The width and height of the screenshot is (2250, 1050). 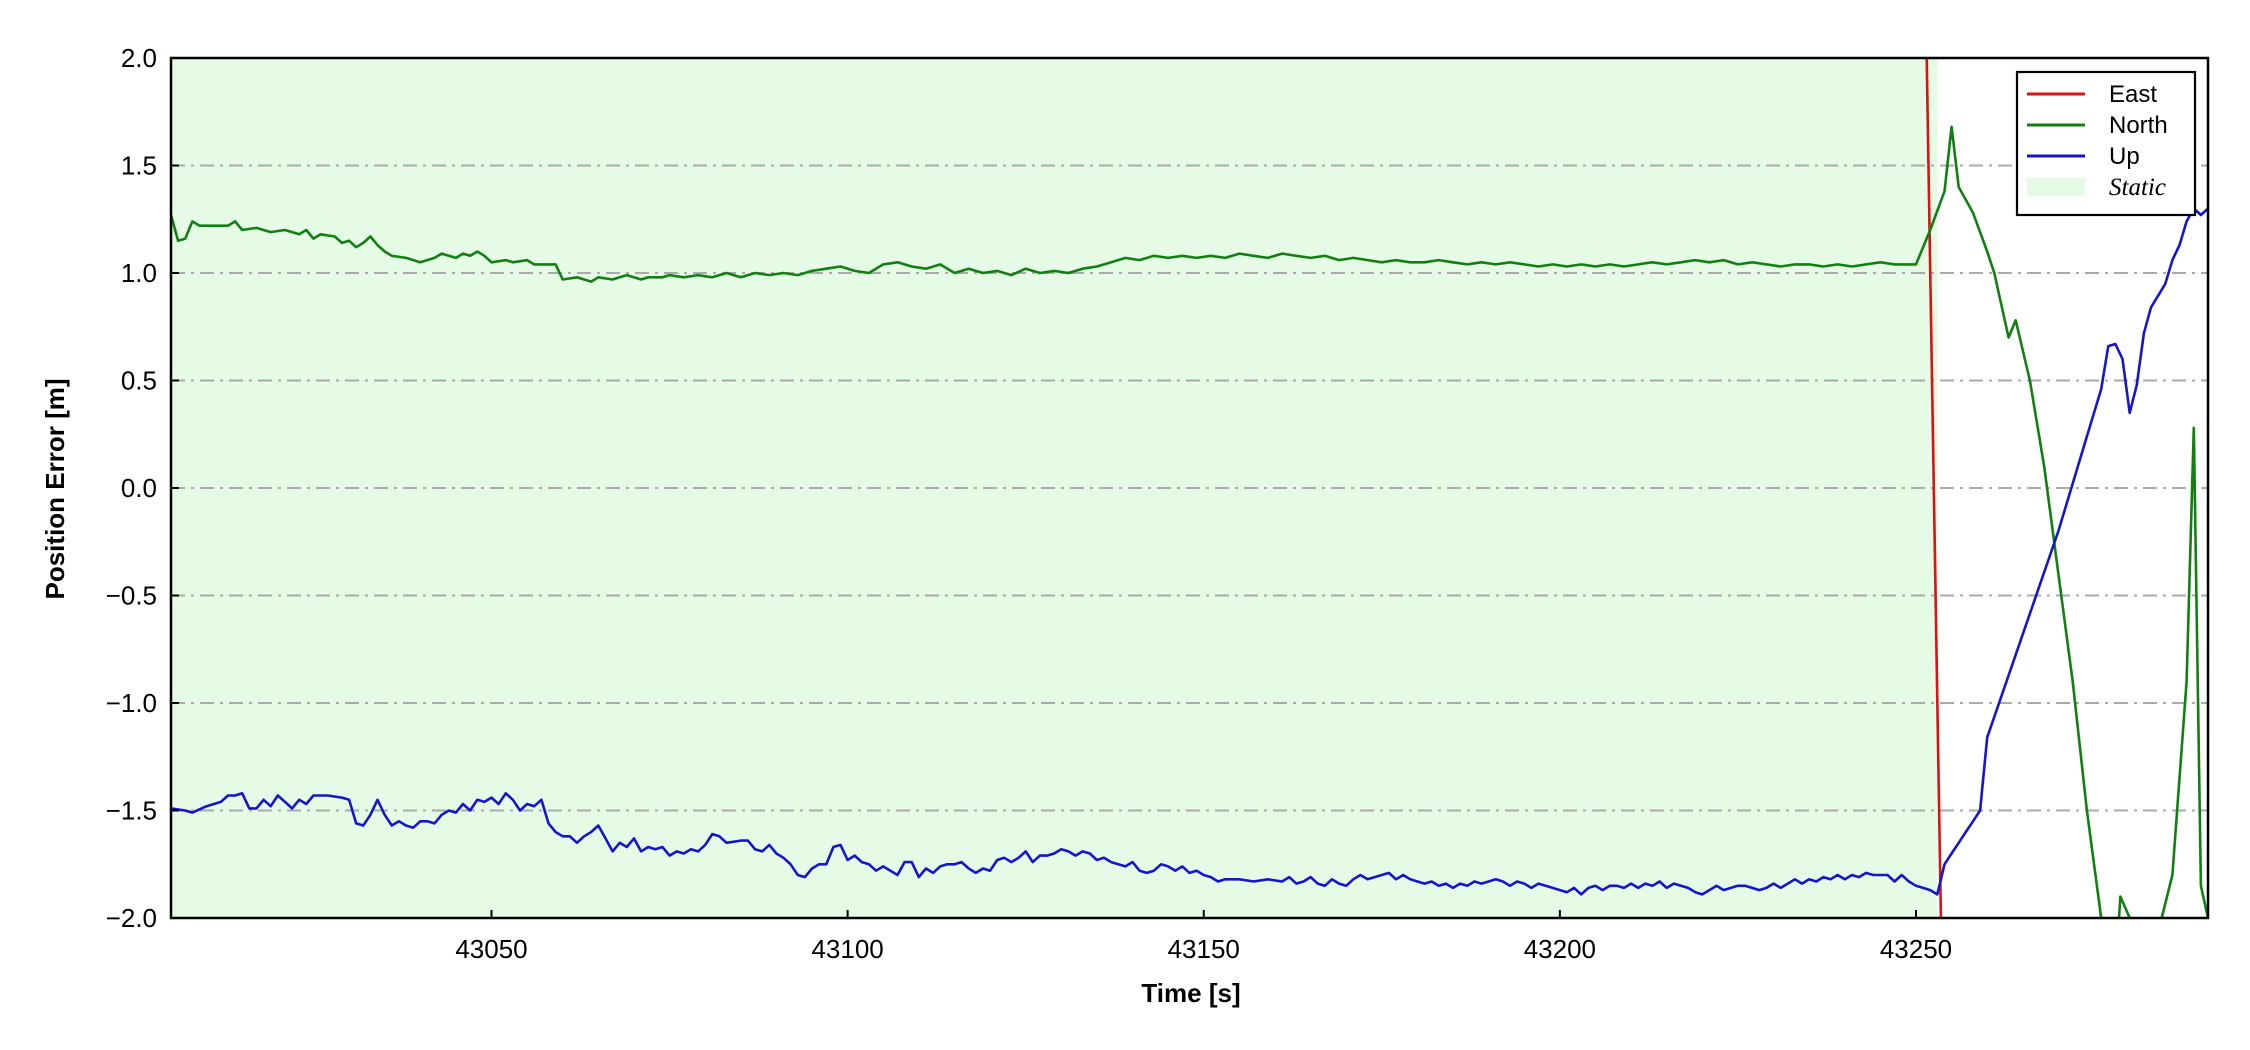 I want to click on x-axis-ticks: 43050 43100 43150 43200 43250, so click(x=1203, y=937).